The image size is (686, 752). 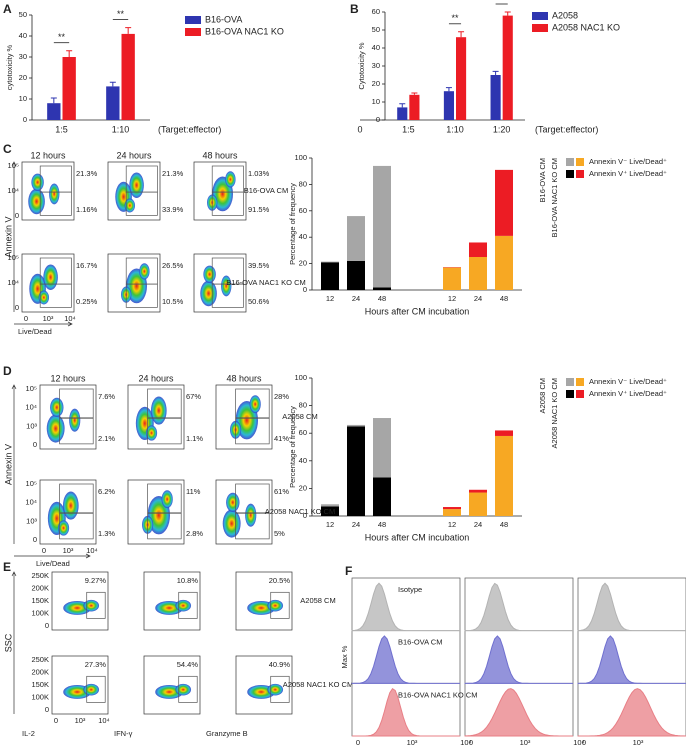 I want to click on legend-label: Annexin V⁻ Live/Dead⁺, so click(x=628, y=161).